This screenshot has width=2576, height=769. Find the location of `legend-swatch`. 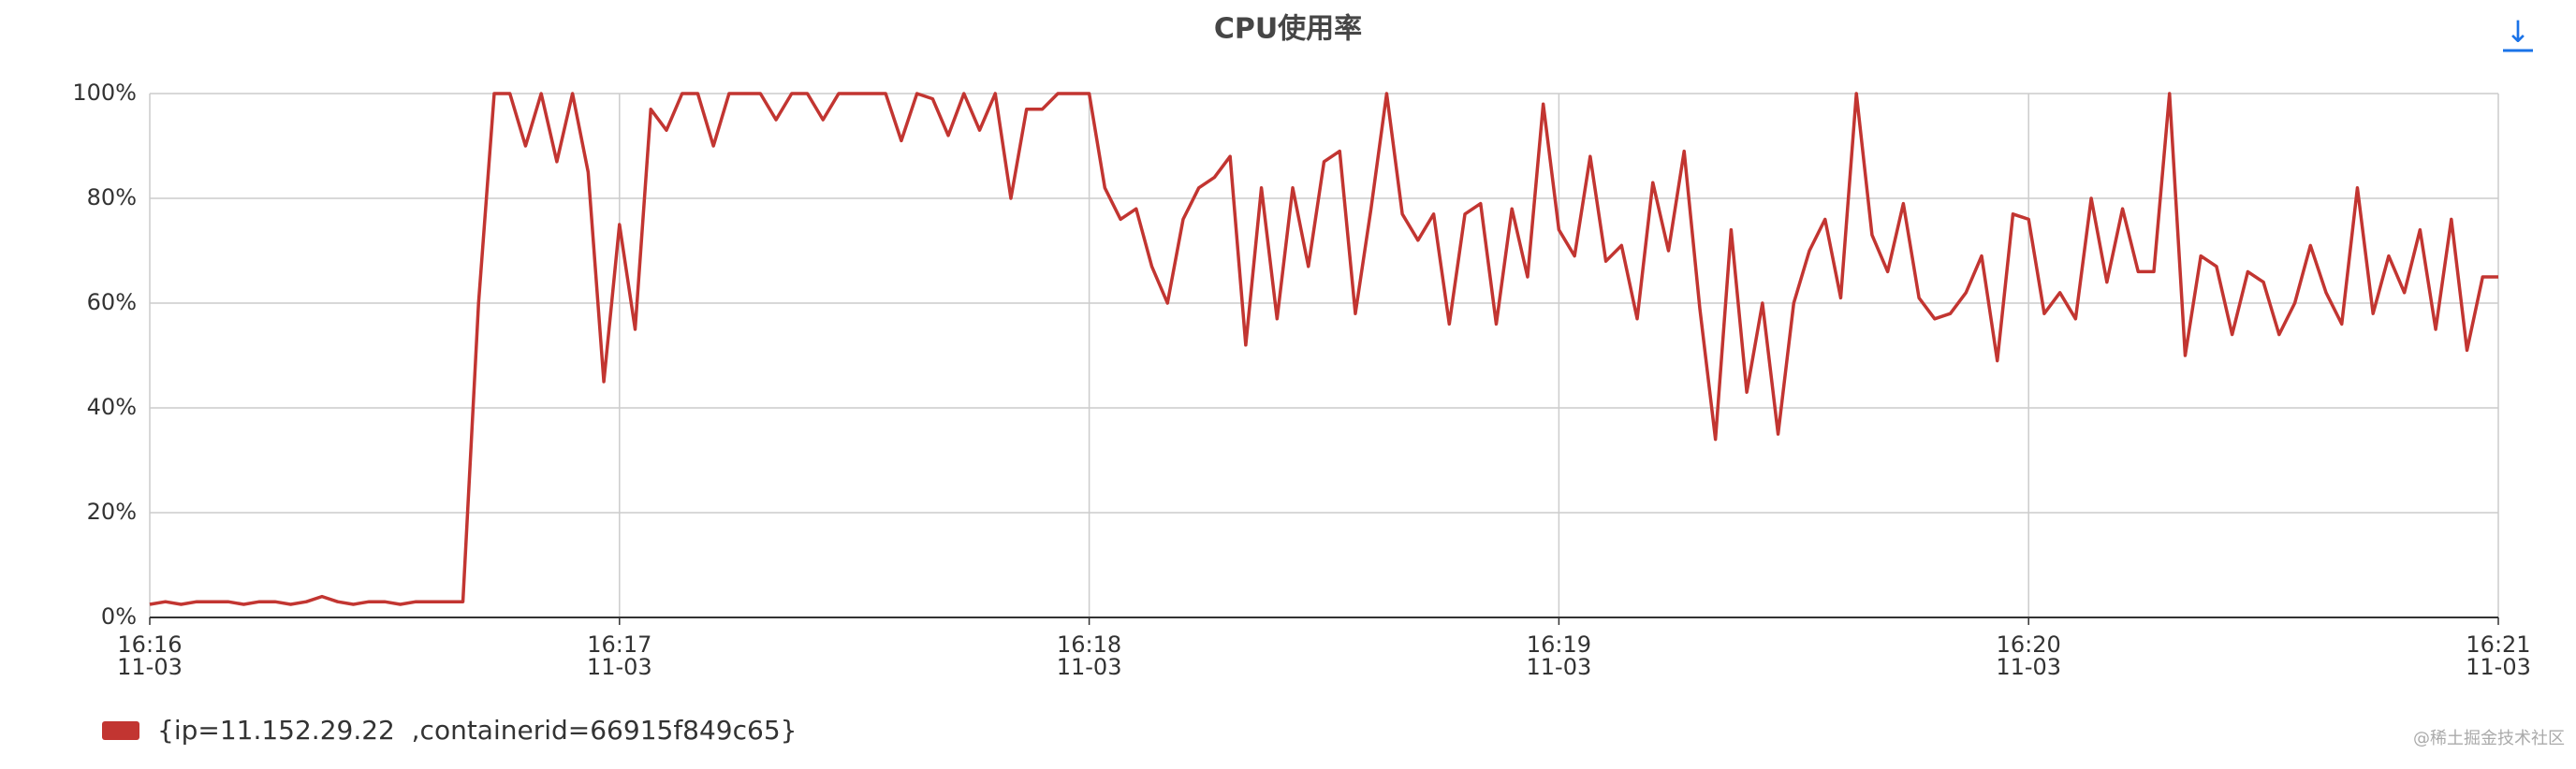

legend-swatch is located at coordinates (120, 730).